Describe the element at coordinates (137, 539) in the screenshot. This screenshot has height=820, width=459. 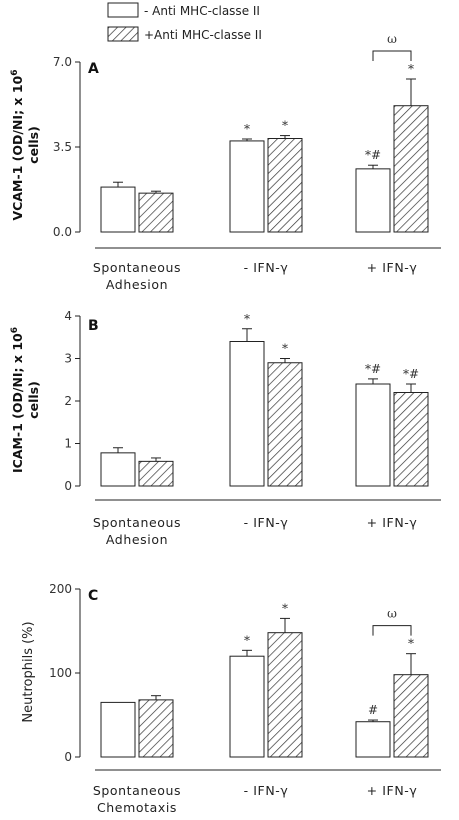
I see `panel-b-category-label: Adhesion` at that location.